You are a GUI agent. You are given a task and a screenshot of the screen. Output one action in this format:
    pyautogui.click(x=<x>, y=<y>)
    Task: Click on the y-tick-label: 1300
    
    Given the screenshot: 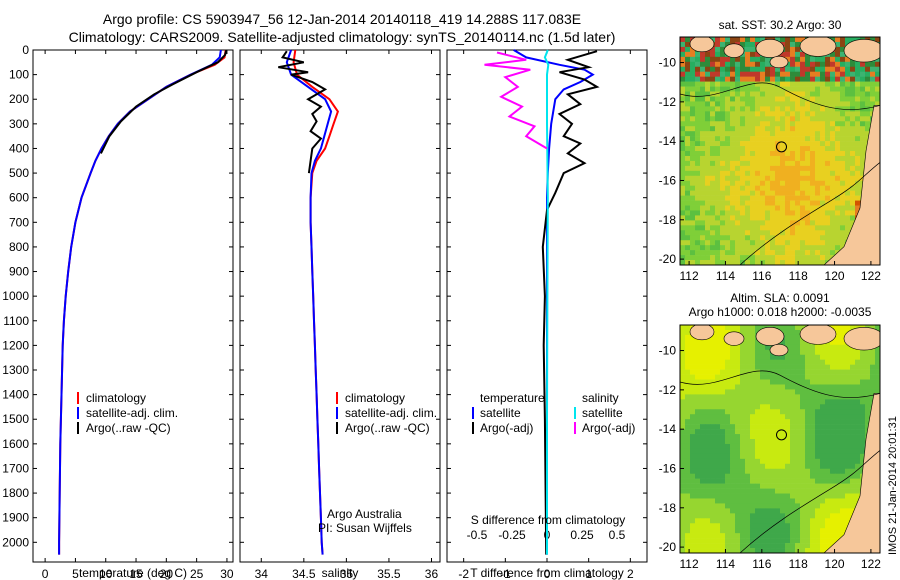 What is the action you would take?
    pyautogui.click(x=15, y=370)
    